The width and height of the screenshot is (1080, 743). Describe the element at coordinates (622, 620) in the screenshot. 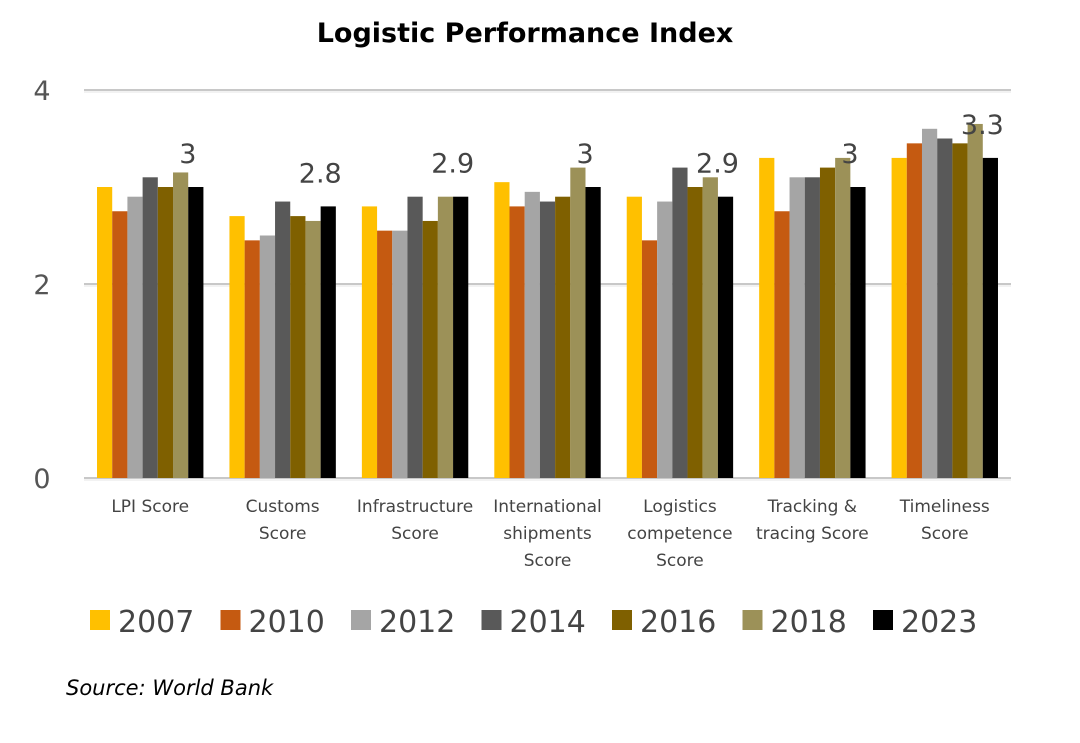

I see `legend-swatch-2016` at that location.